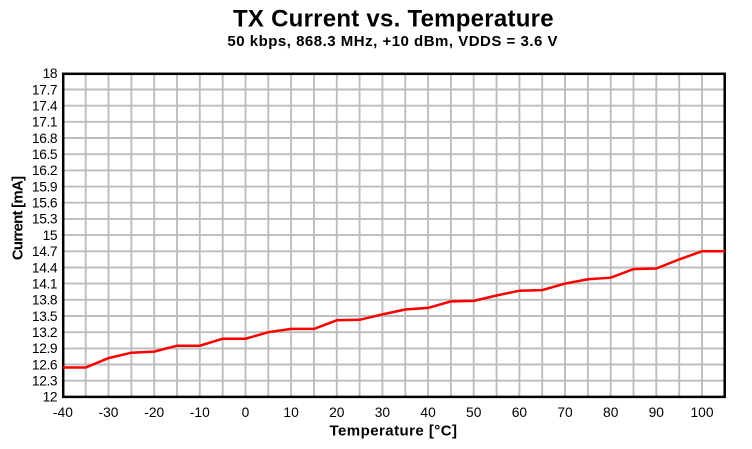  I want to click on svg-text: 15.3, so click(45, 219).